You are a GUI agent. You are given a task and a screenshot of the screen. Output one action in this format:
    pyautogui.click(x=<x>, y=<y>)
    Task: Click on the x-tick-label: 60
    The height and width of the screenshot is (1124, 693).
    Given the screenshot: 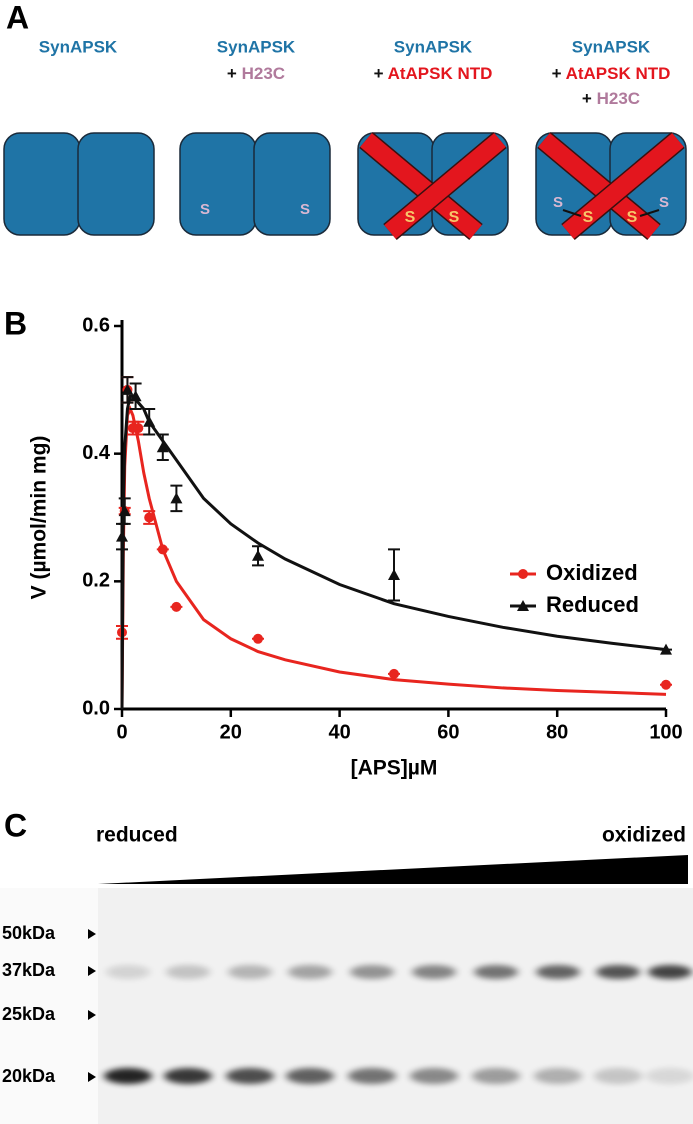 What is the action you would take?
    pyautogui.click(x=448, y=732)
    